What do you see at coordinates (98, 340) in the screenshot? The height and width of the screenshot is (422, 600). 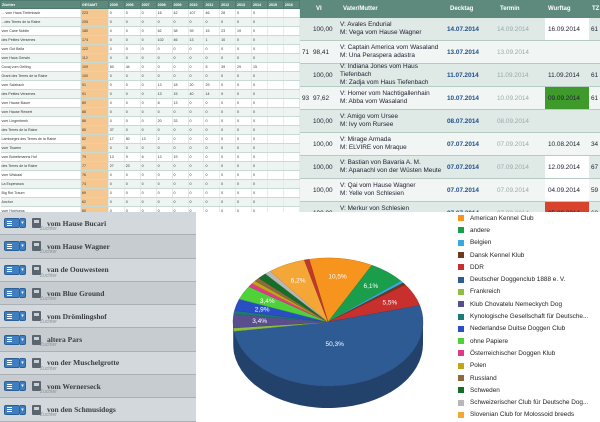 I see `breeder-item: ▾ altera Pars Zuchter` at bounding box center [98, 340].